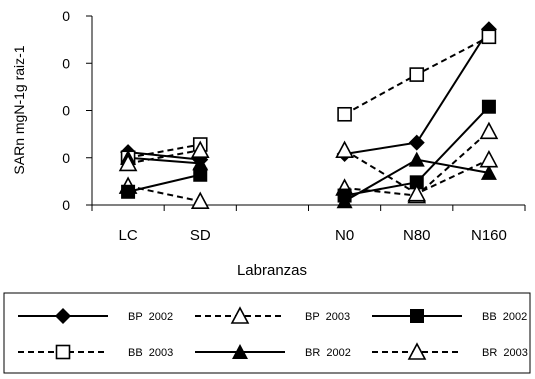  Describe the element at coordinates (489, 235) in the screenshot. I see `x-tick-label: N160` at that location.